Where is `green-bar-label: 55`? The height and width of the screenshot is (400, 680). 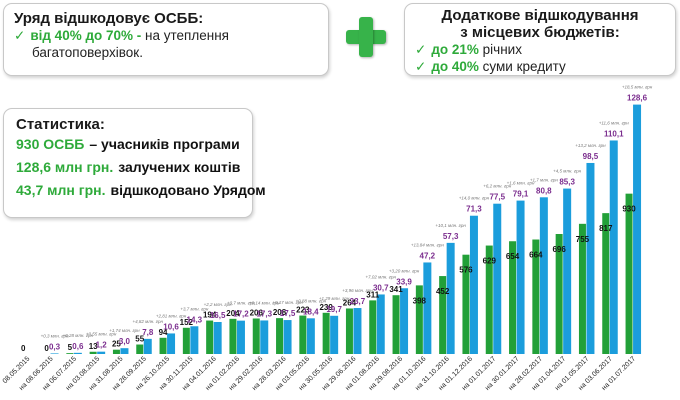 green-bar-label: 55 is located at coordinates (139, 339).